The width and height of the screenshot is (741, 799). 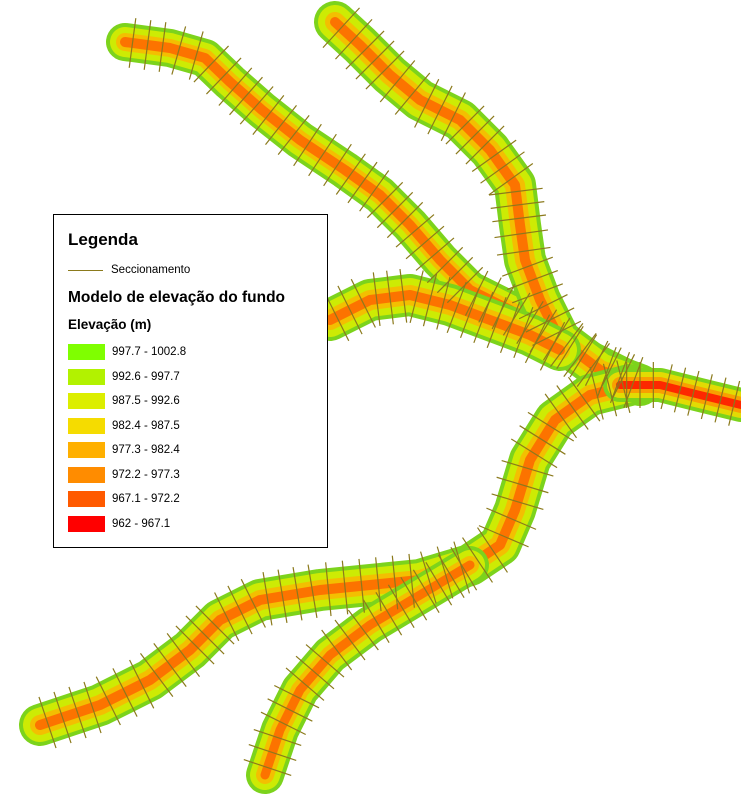 I want to click on elevation-class-label: 982.4 - 987.5, so click(x=146, y=425).